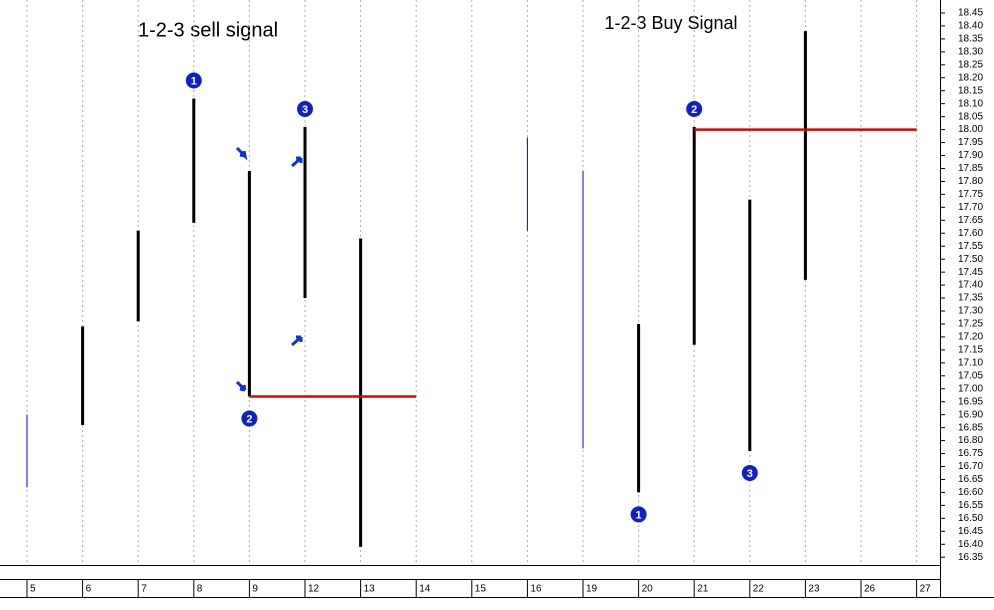 The height and width of the screenshot is (610, 994). I want to click on y-tick-label: 17.15, so click(970, 350).